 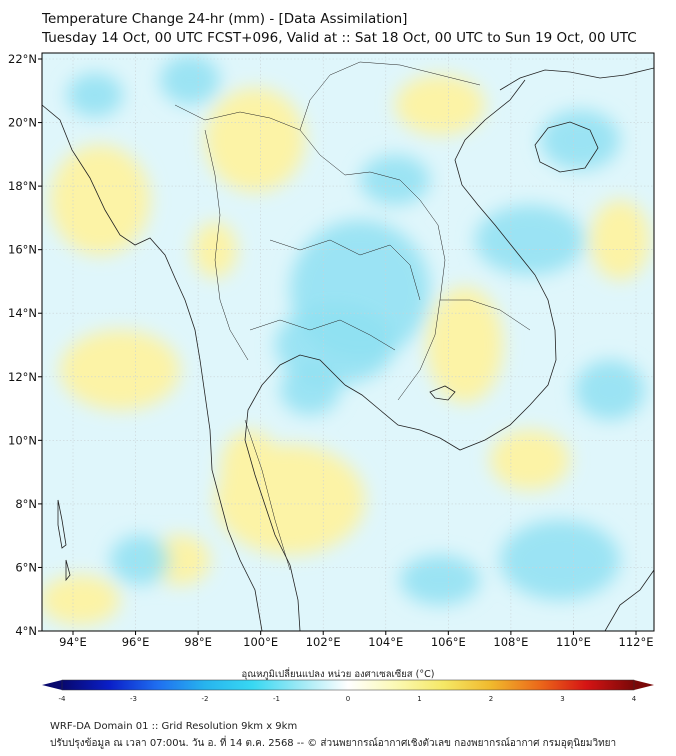 I want to click on longitude-label: 106°E, so click(x=448, y=642).